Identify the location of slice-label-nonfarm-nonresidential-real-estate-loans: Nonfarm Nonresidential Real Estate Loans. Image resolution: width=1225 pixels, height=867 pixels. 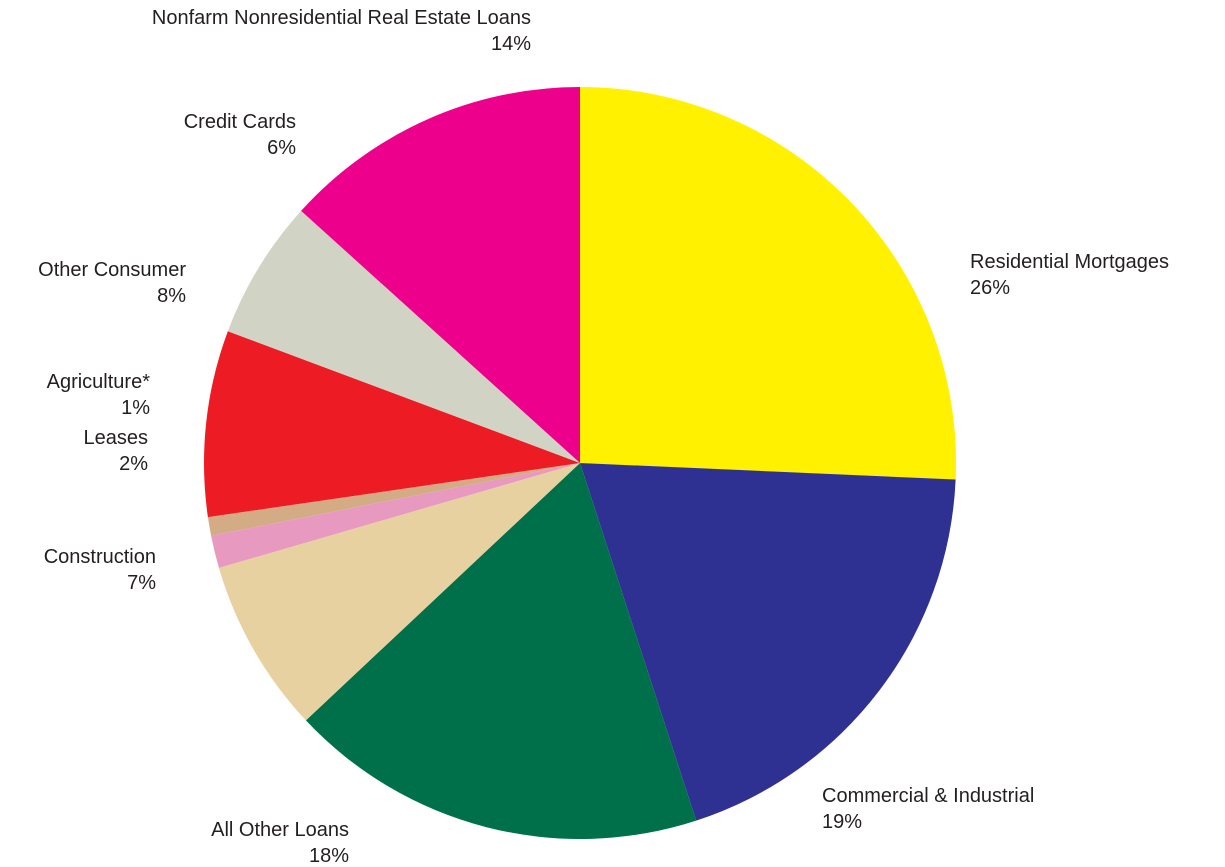
(341, 18).